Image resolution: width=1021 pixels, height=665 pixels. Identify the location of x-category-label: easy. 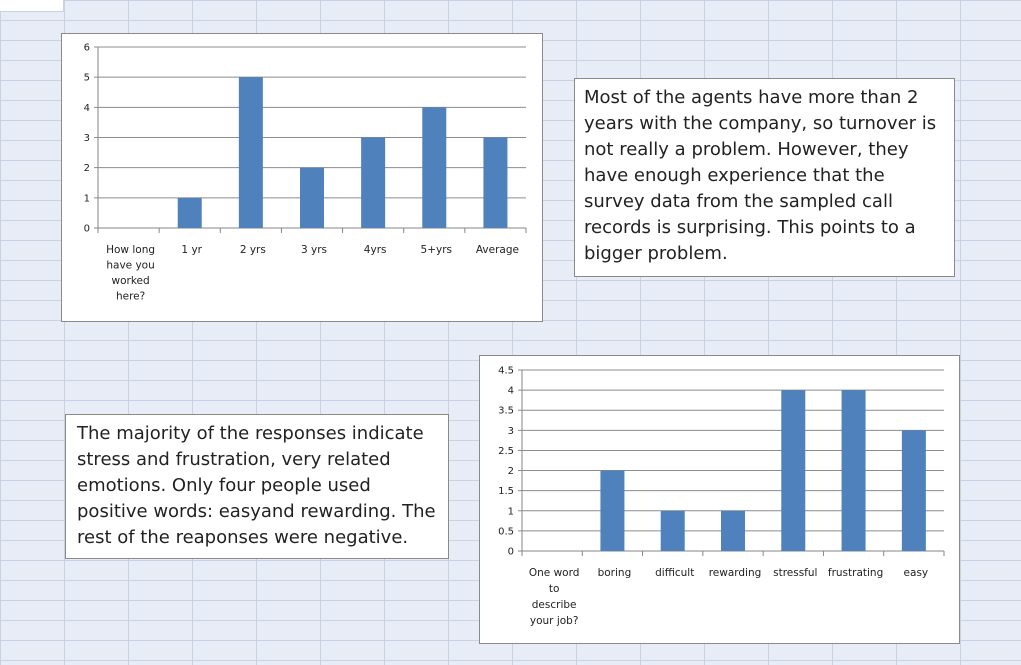
(916, 573).